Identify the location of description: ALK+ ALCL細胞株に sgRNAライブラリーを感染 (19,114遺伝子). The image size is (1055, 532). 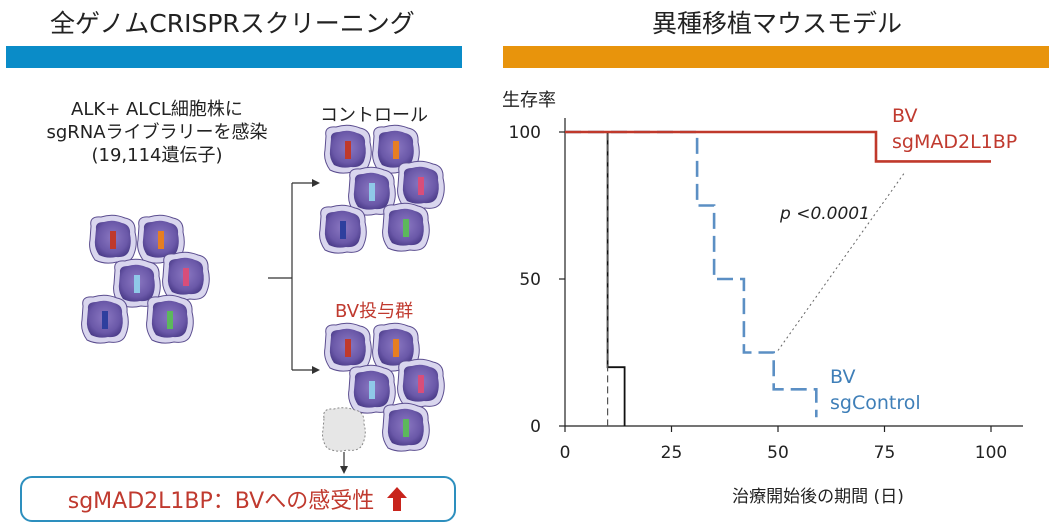
(157, 132).